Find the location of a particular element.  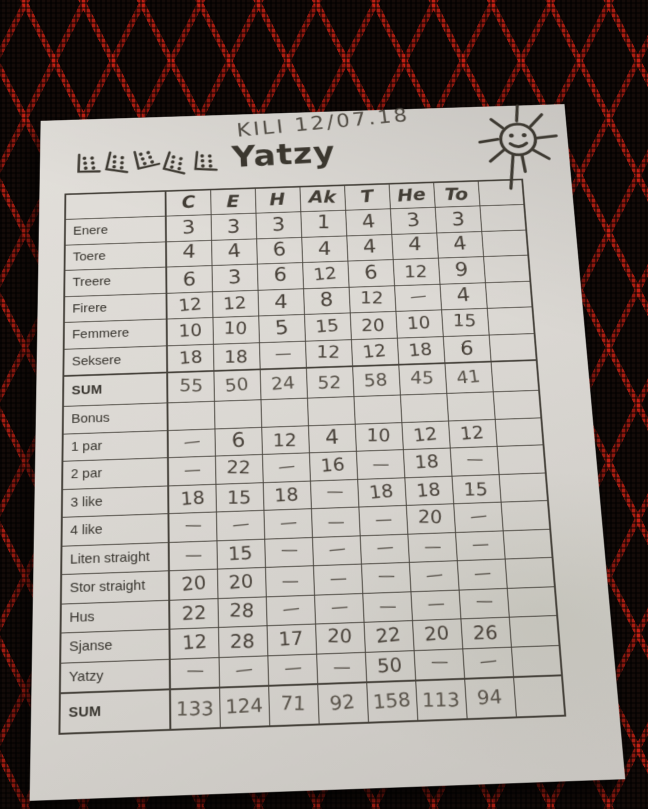

row-label: Bonus is located at coordinates (115, 418).